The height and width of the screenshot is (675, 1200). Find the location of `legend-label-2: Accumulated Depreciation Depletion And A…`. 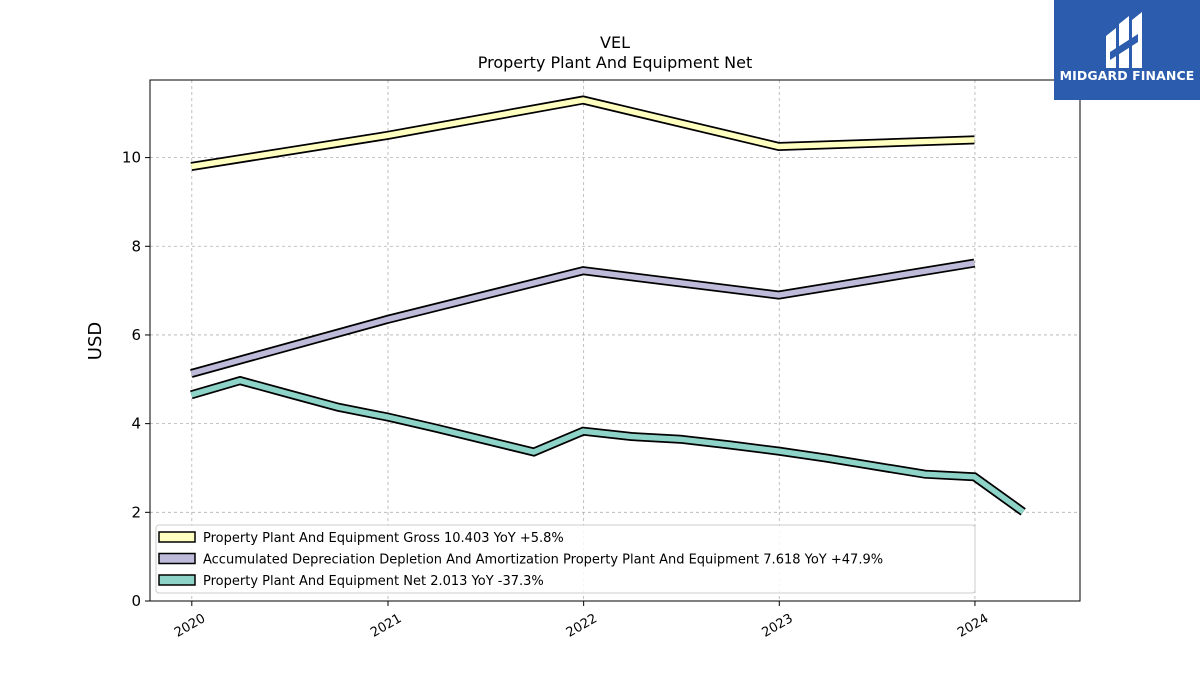

legend-label-2: Accumulated Depreciation Depletion And A… is located at coordinates (543, 560).